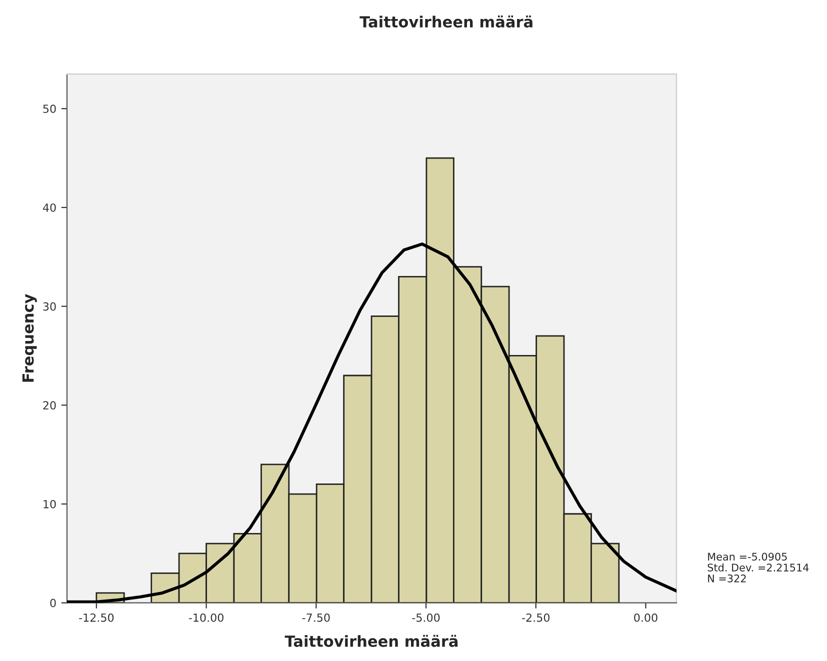 This screenshot has width=827, height=661. Describe the element at coordinates (316, 617) in the screenshot. I see `x-tick-label: -7.50` at that location.